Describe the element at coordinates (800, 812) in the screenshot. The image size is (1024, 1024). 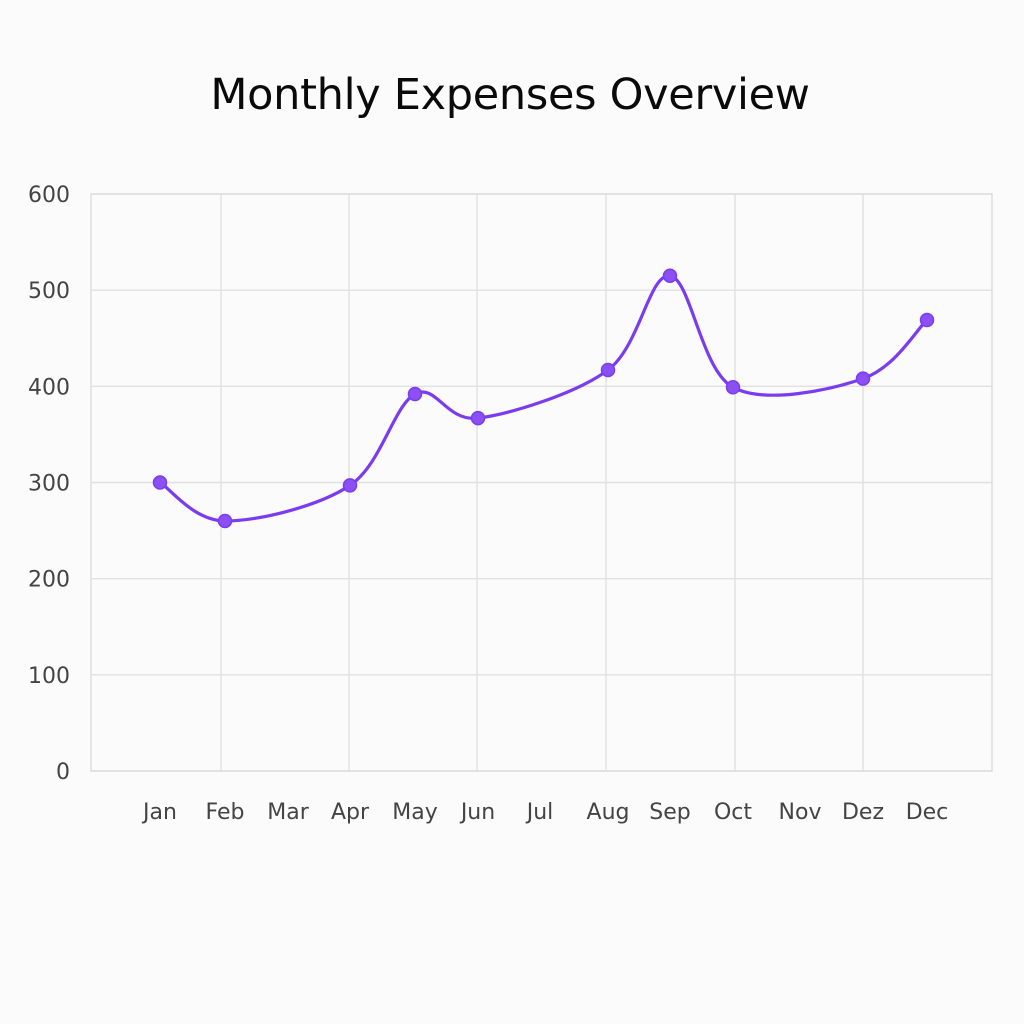
I see `x-tick-label: Nov` at that location.